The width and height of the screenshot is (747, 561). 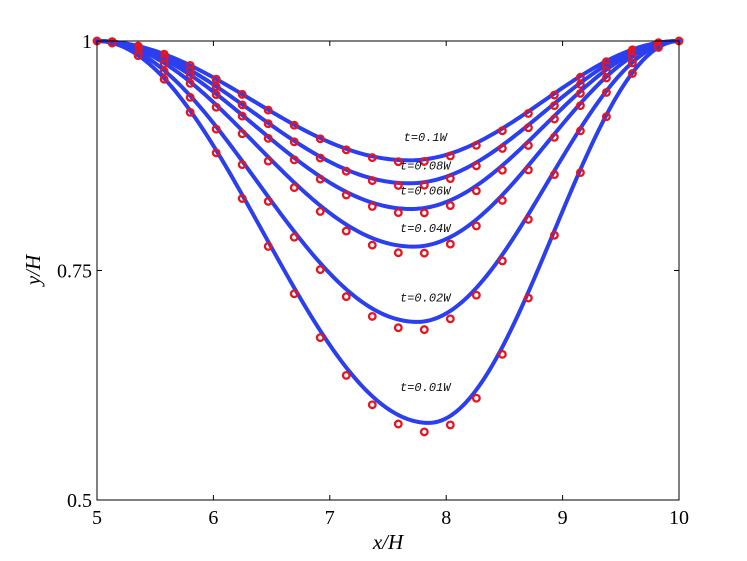 What do you see at coordinates (97, 518) in the screenshot?
I see `x-tick-label: 5` at bounding box center [97, 518].